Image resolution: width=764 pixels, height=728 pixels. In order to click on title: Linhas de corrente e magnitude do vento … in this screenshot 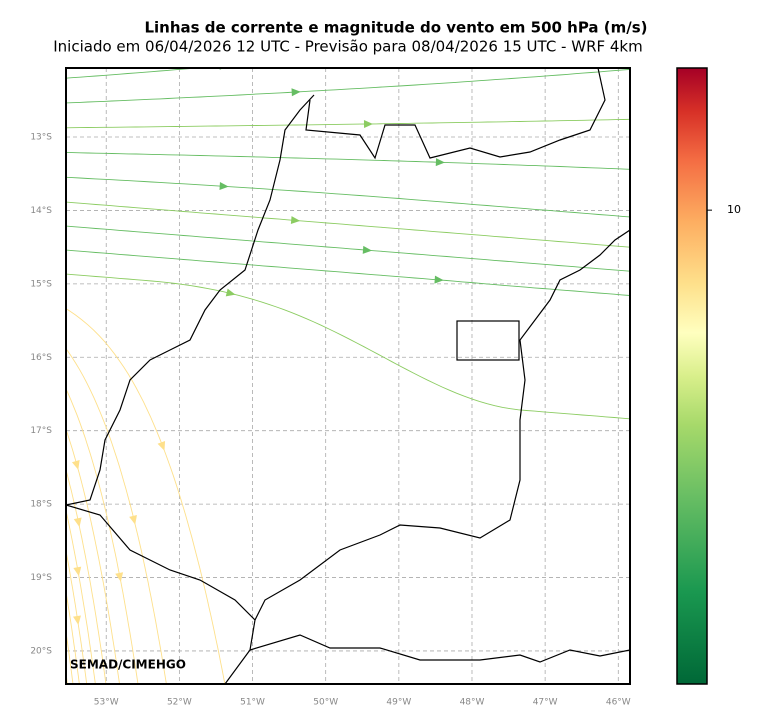, I will do `click(395, 28)`.